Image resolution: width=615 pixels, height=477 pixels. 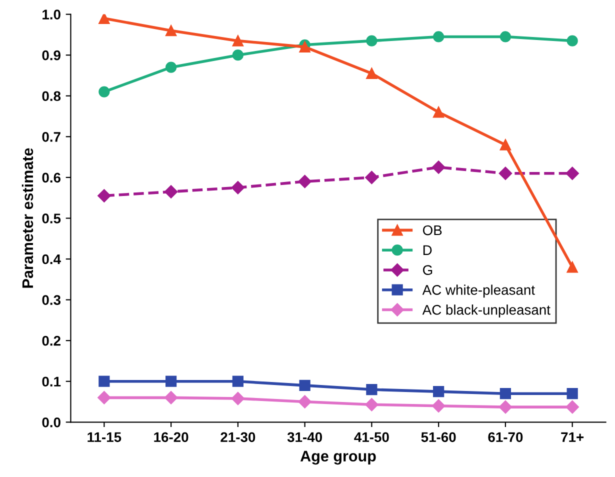 What do you see at coordinates (51, 55) in the screenshot?
I see `y-tick-label: 0.9` at bounding box center [51, 55].